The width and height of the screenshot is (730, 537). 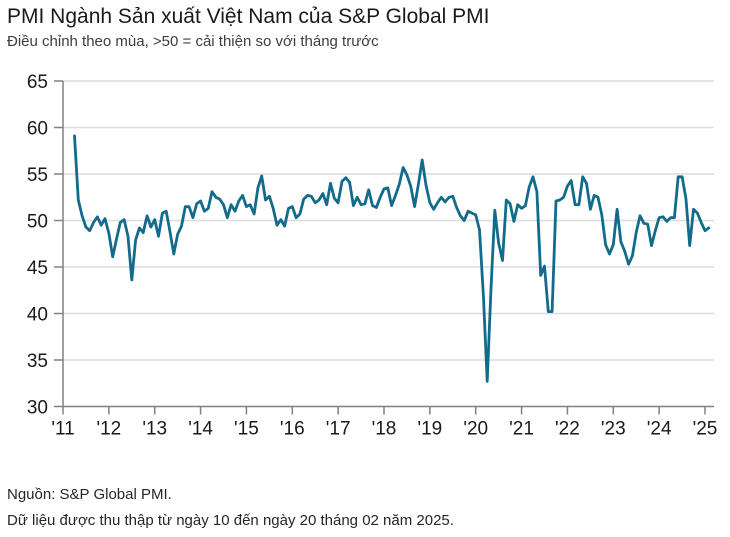 I want to click on svg-text: '19, so click(x=429, y=429).